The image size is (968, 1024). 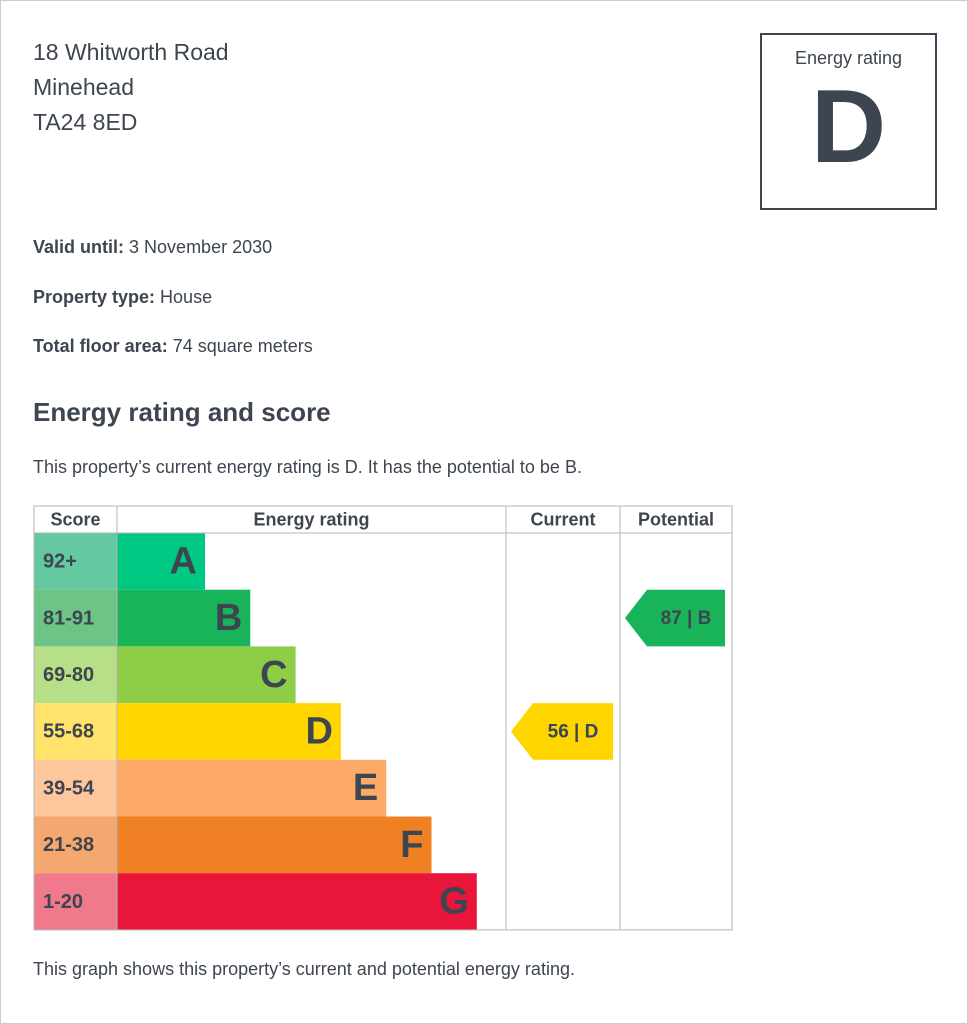 I want to click on column-header: Current, so click(x=562, y=519).